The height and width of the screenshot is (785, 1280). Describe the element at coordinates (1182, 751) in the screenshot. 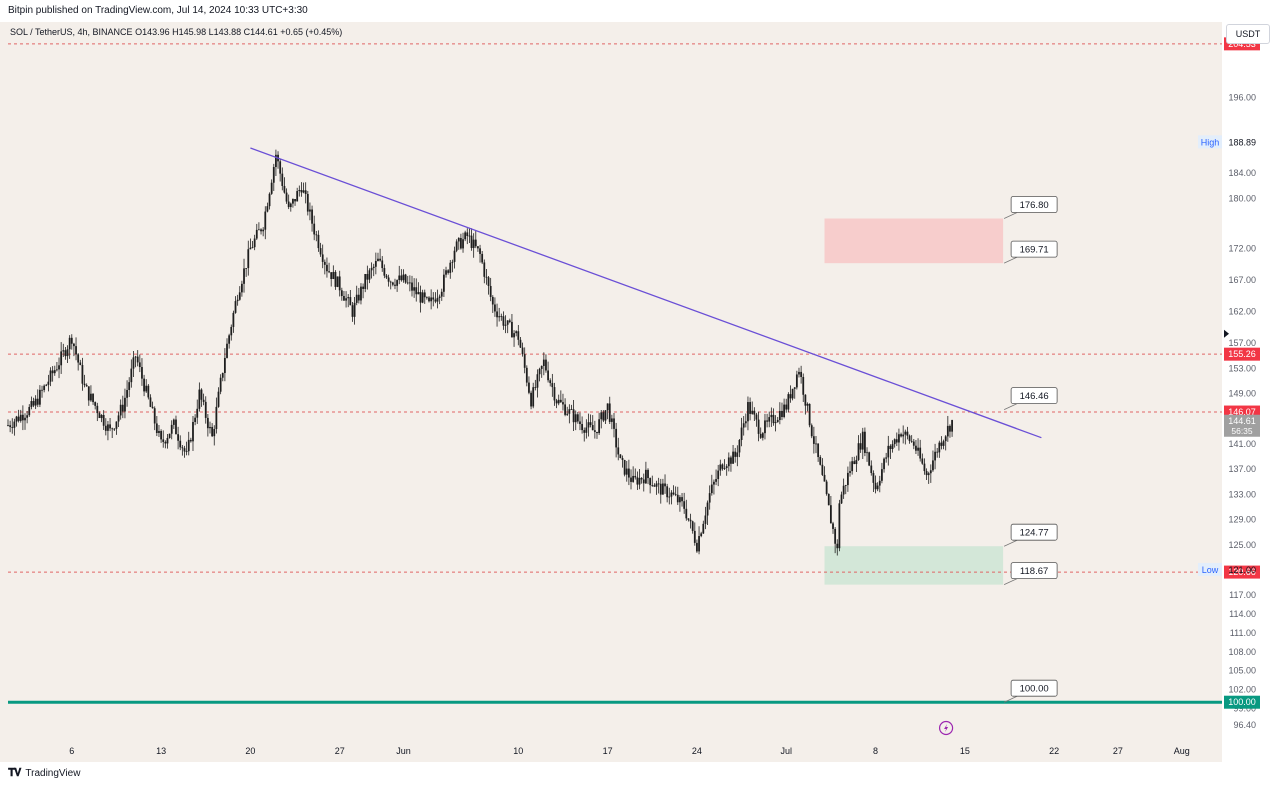

I see `x-tick-label: Aug` at that location.